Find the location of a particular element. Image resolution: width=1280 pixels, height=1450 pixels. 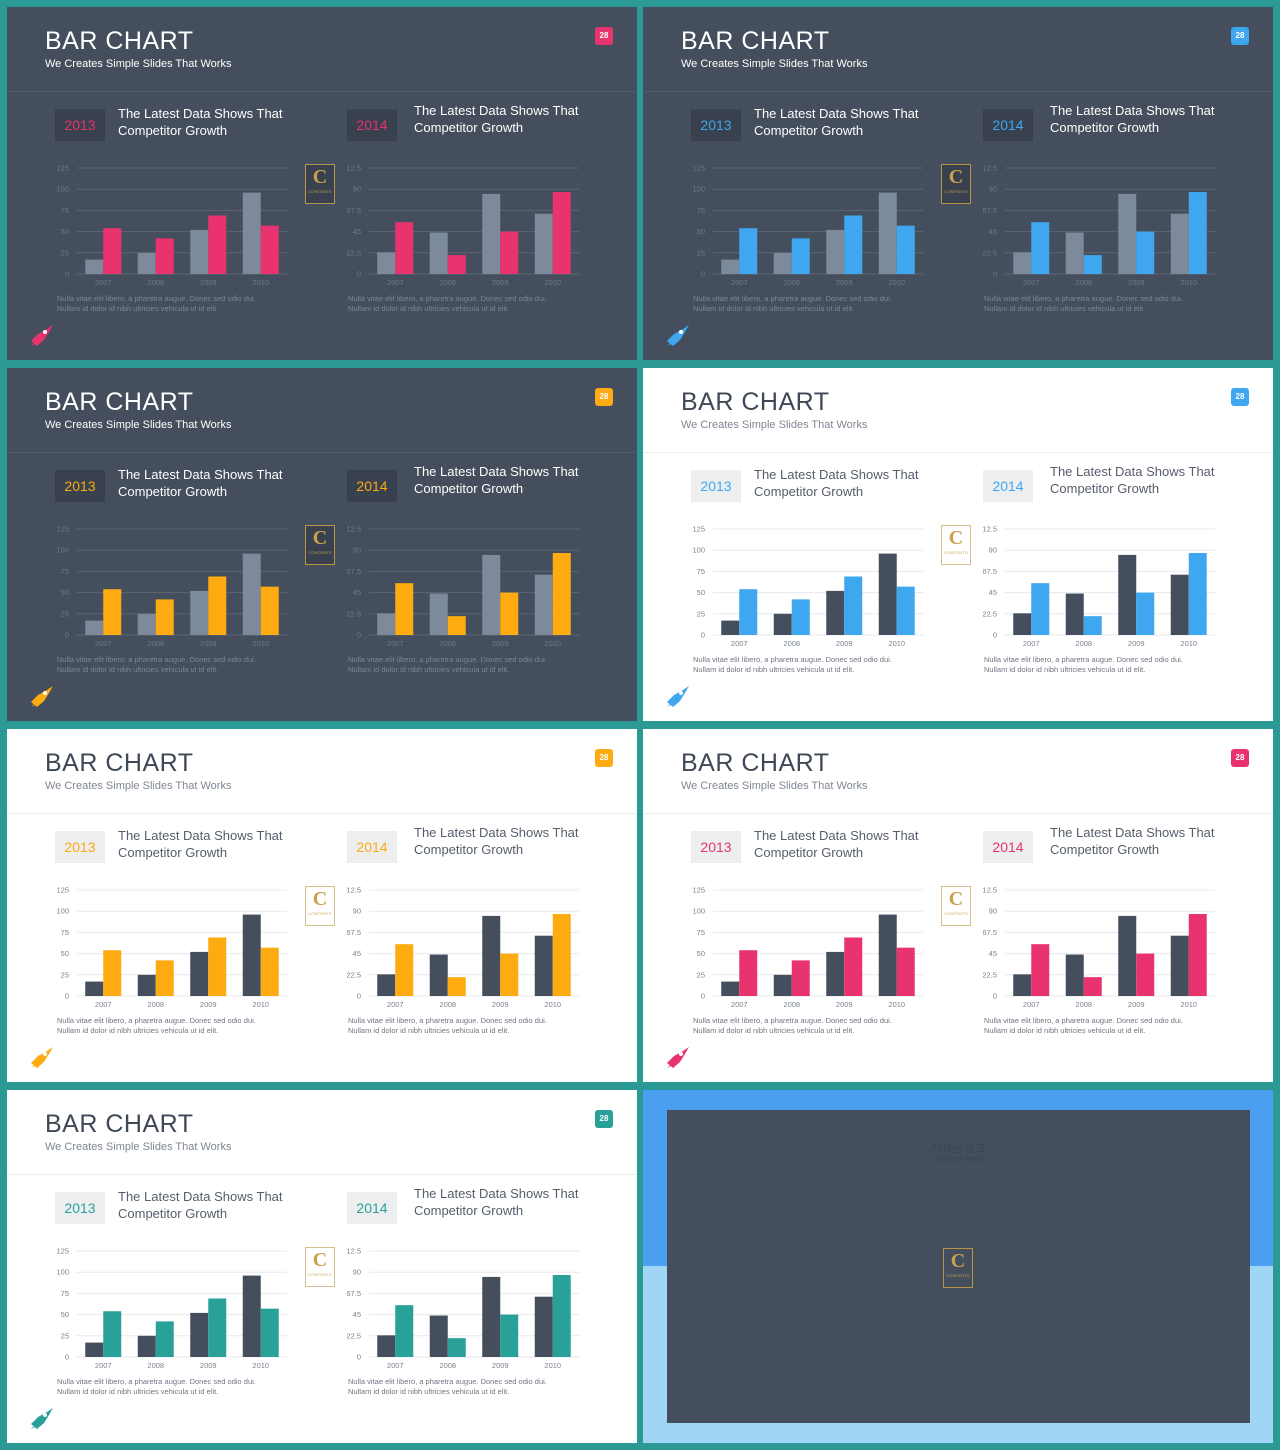

copyright-card: 저작권 공고 Copyright Notice C CONTENTS is located at coordinates (958, 1266).